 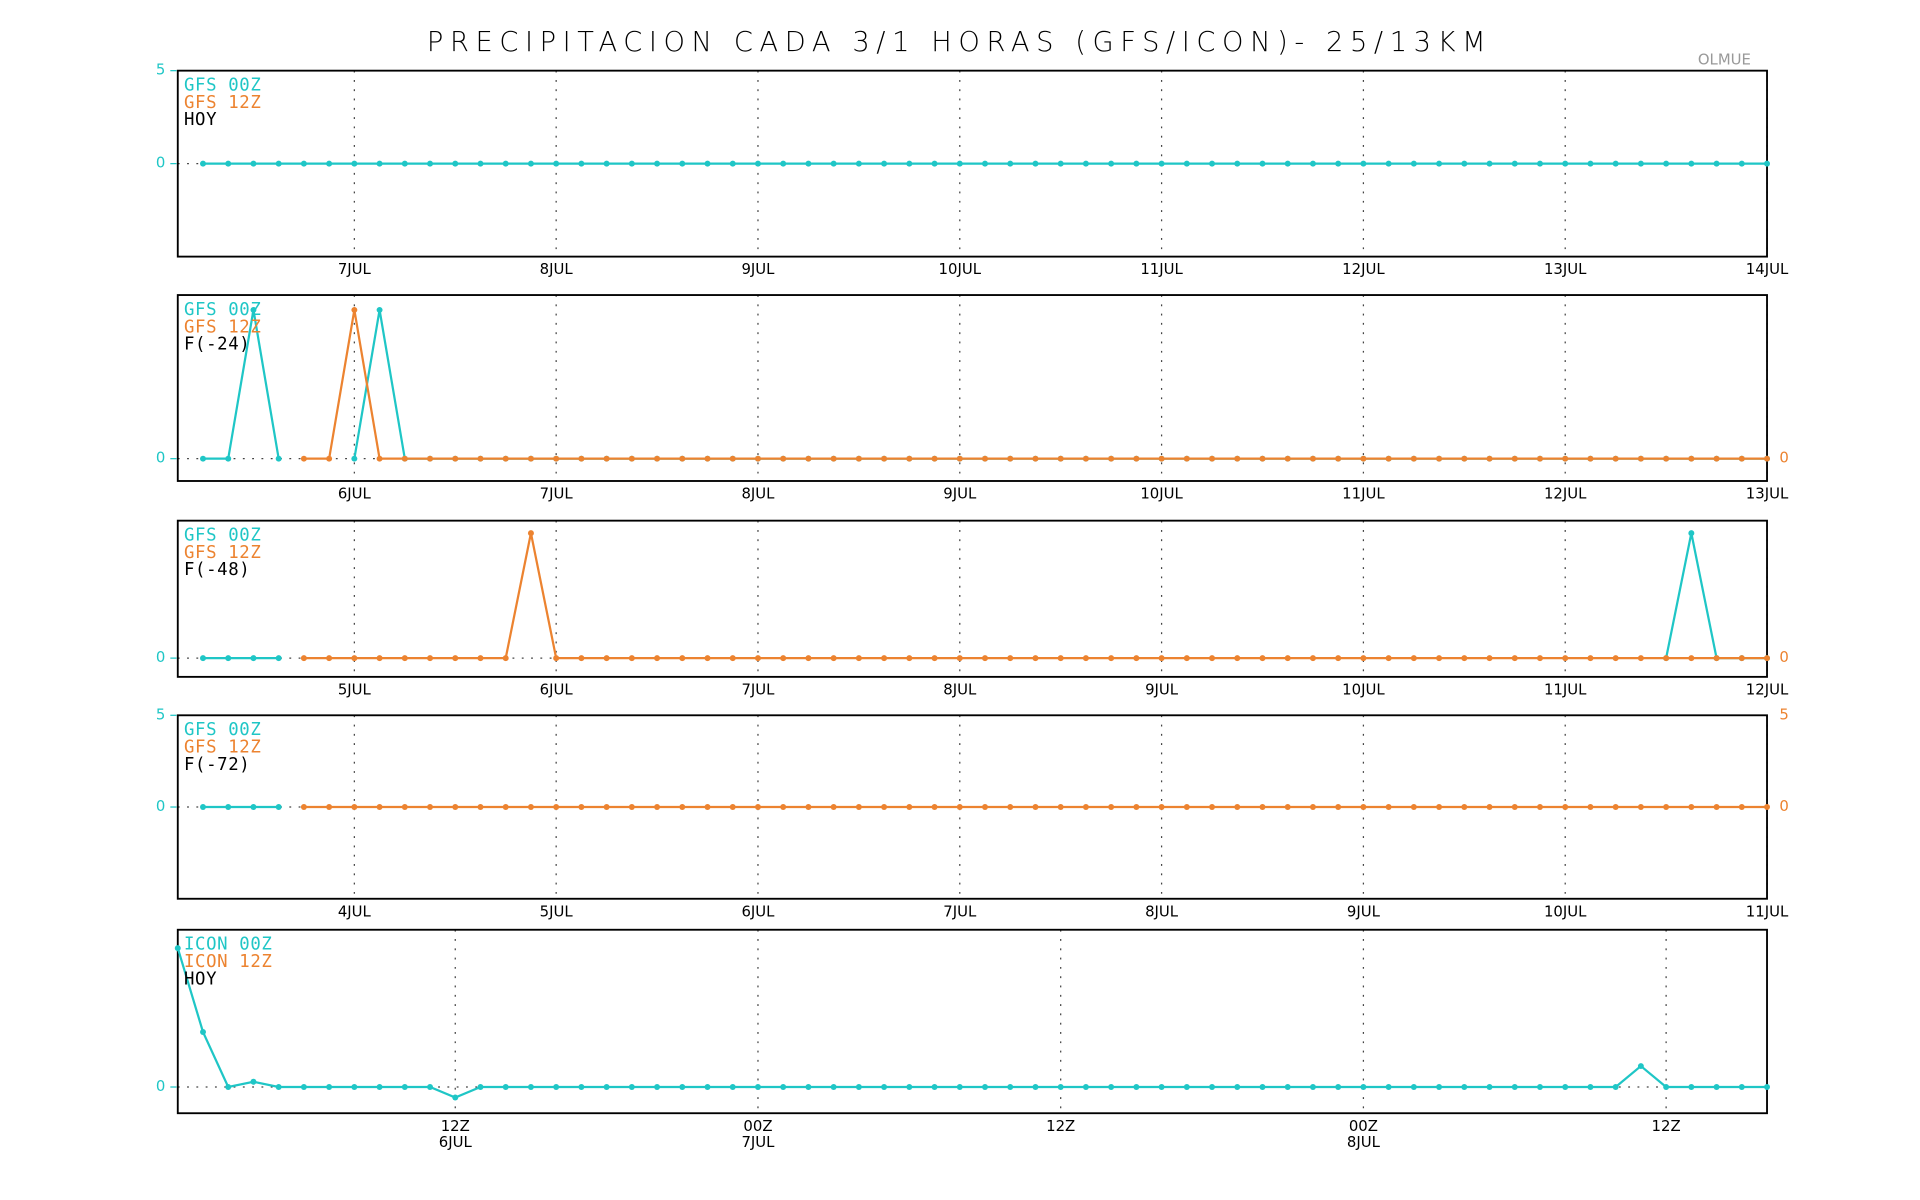 What do you see at coordinates (758, 1142) in the screenshot?
I see `x-tick-date: 7JUL` at bounding box center [758, 1142].